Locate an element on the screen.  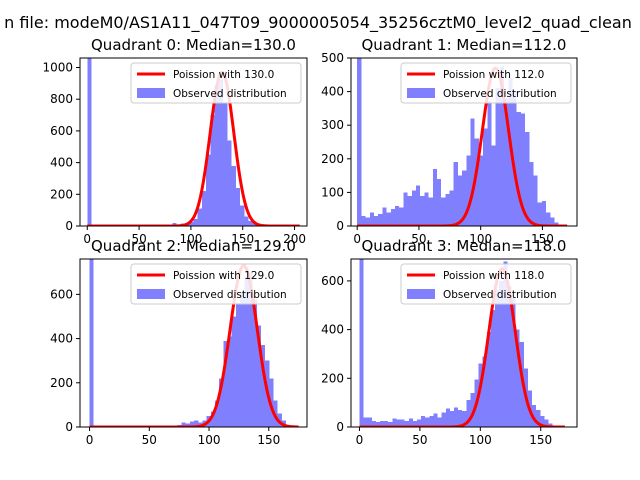
x-tick-label: 100 is located at coordinates (480, 440).